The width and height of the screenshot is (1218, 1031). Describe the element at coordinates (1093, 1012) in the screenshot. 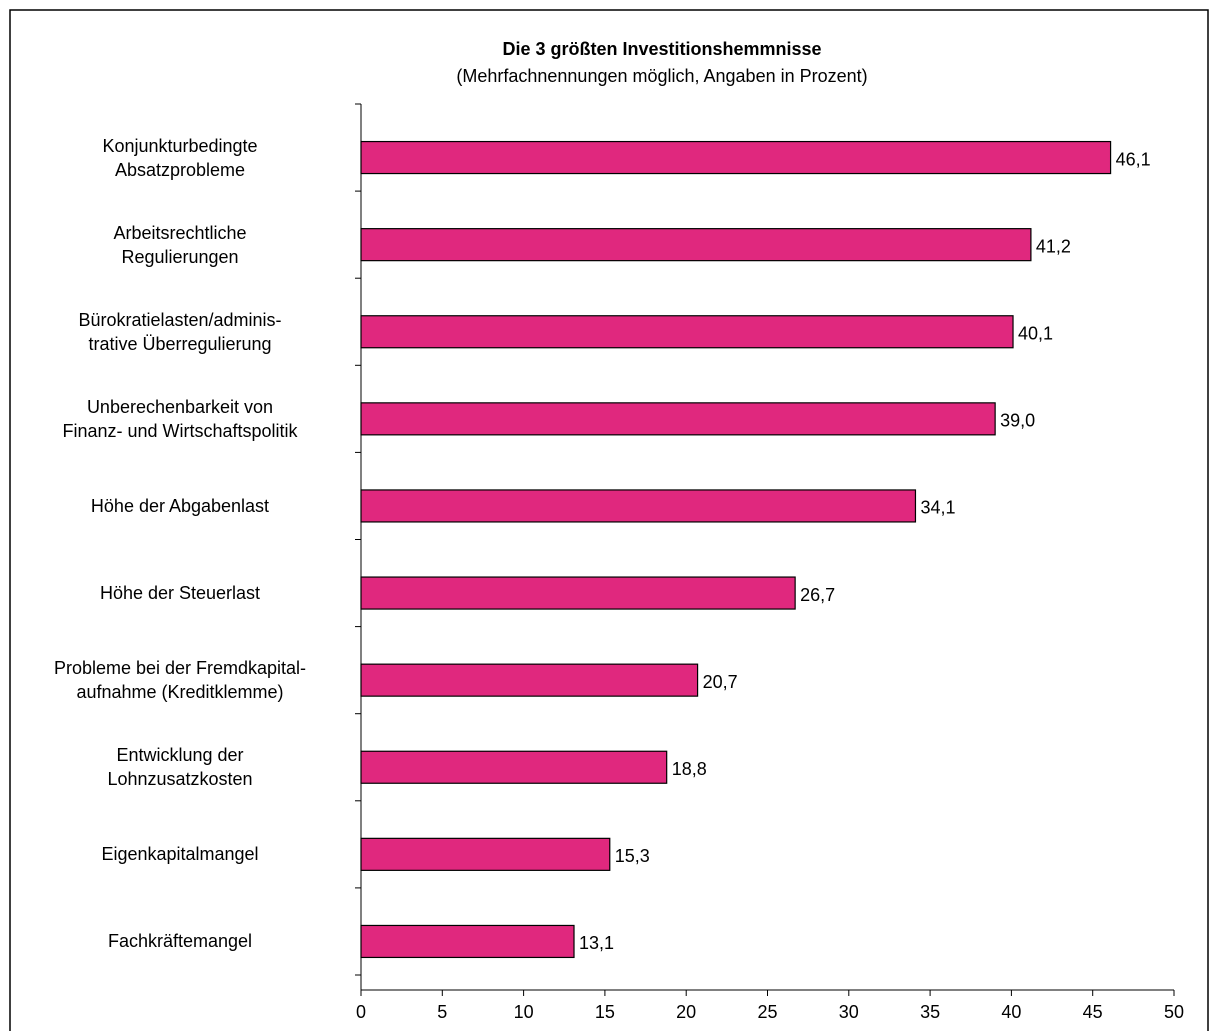

I see `x-tick-label: 45` at that location.